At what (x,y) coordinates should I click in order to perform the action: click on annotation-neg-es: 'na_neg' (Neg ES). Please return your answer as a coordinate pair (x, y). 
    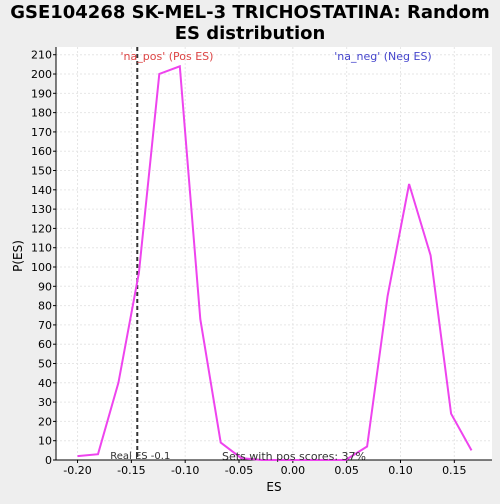
    Looking at the image, I should click on (382, 56).